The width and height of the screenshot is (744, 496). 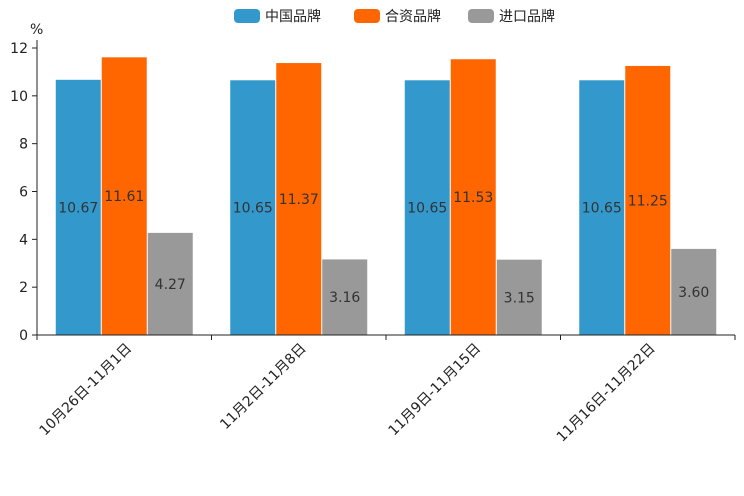 I want to click on bar-value-label: 3.15, so click(x=519, y=298).